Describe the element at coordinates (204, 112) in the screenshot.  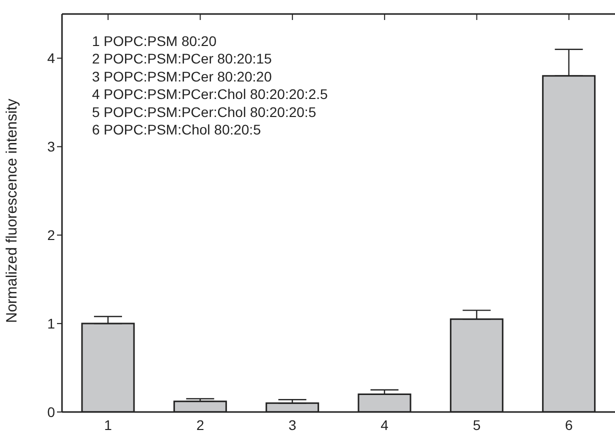
I see `annotation: 5 POPC:PSM:PCer:Chol 80:20:20:5` at that location.